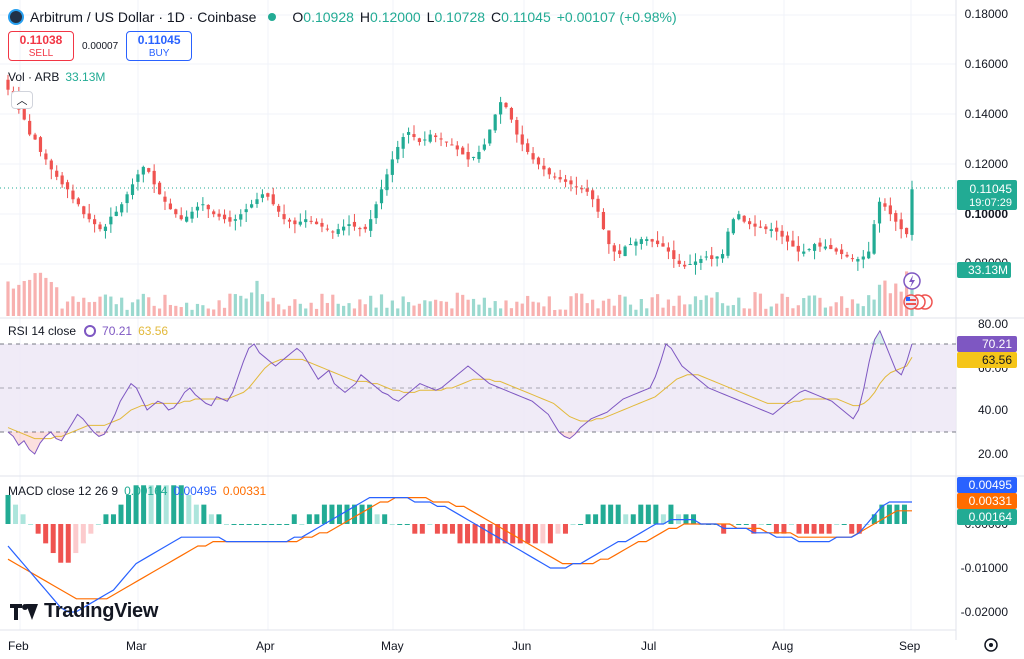 This screenshot has width=1024, height=659. I want to click on rsi-source-icon, so click(90, 331).